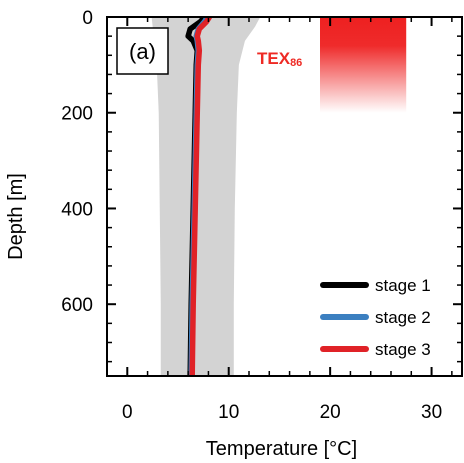 This screenshot has height=463, width=464. Describe the element at coordinates (228, 412) in the screenshot. I see `x-tick-label: 10` at that location.